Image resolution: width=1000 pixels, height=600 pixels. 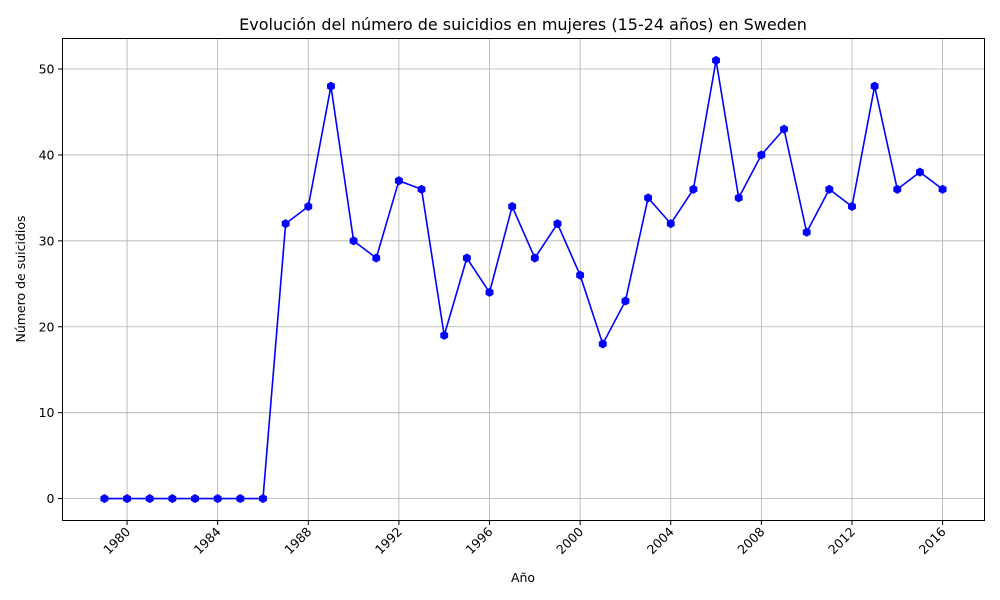 What do you see at coordinates (479, 540) in the screenshot?
I see `x-tick-label: 1996` at bounding box center [479, 540].